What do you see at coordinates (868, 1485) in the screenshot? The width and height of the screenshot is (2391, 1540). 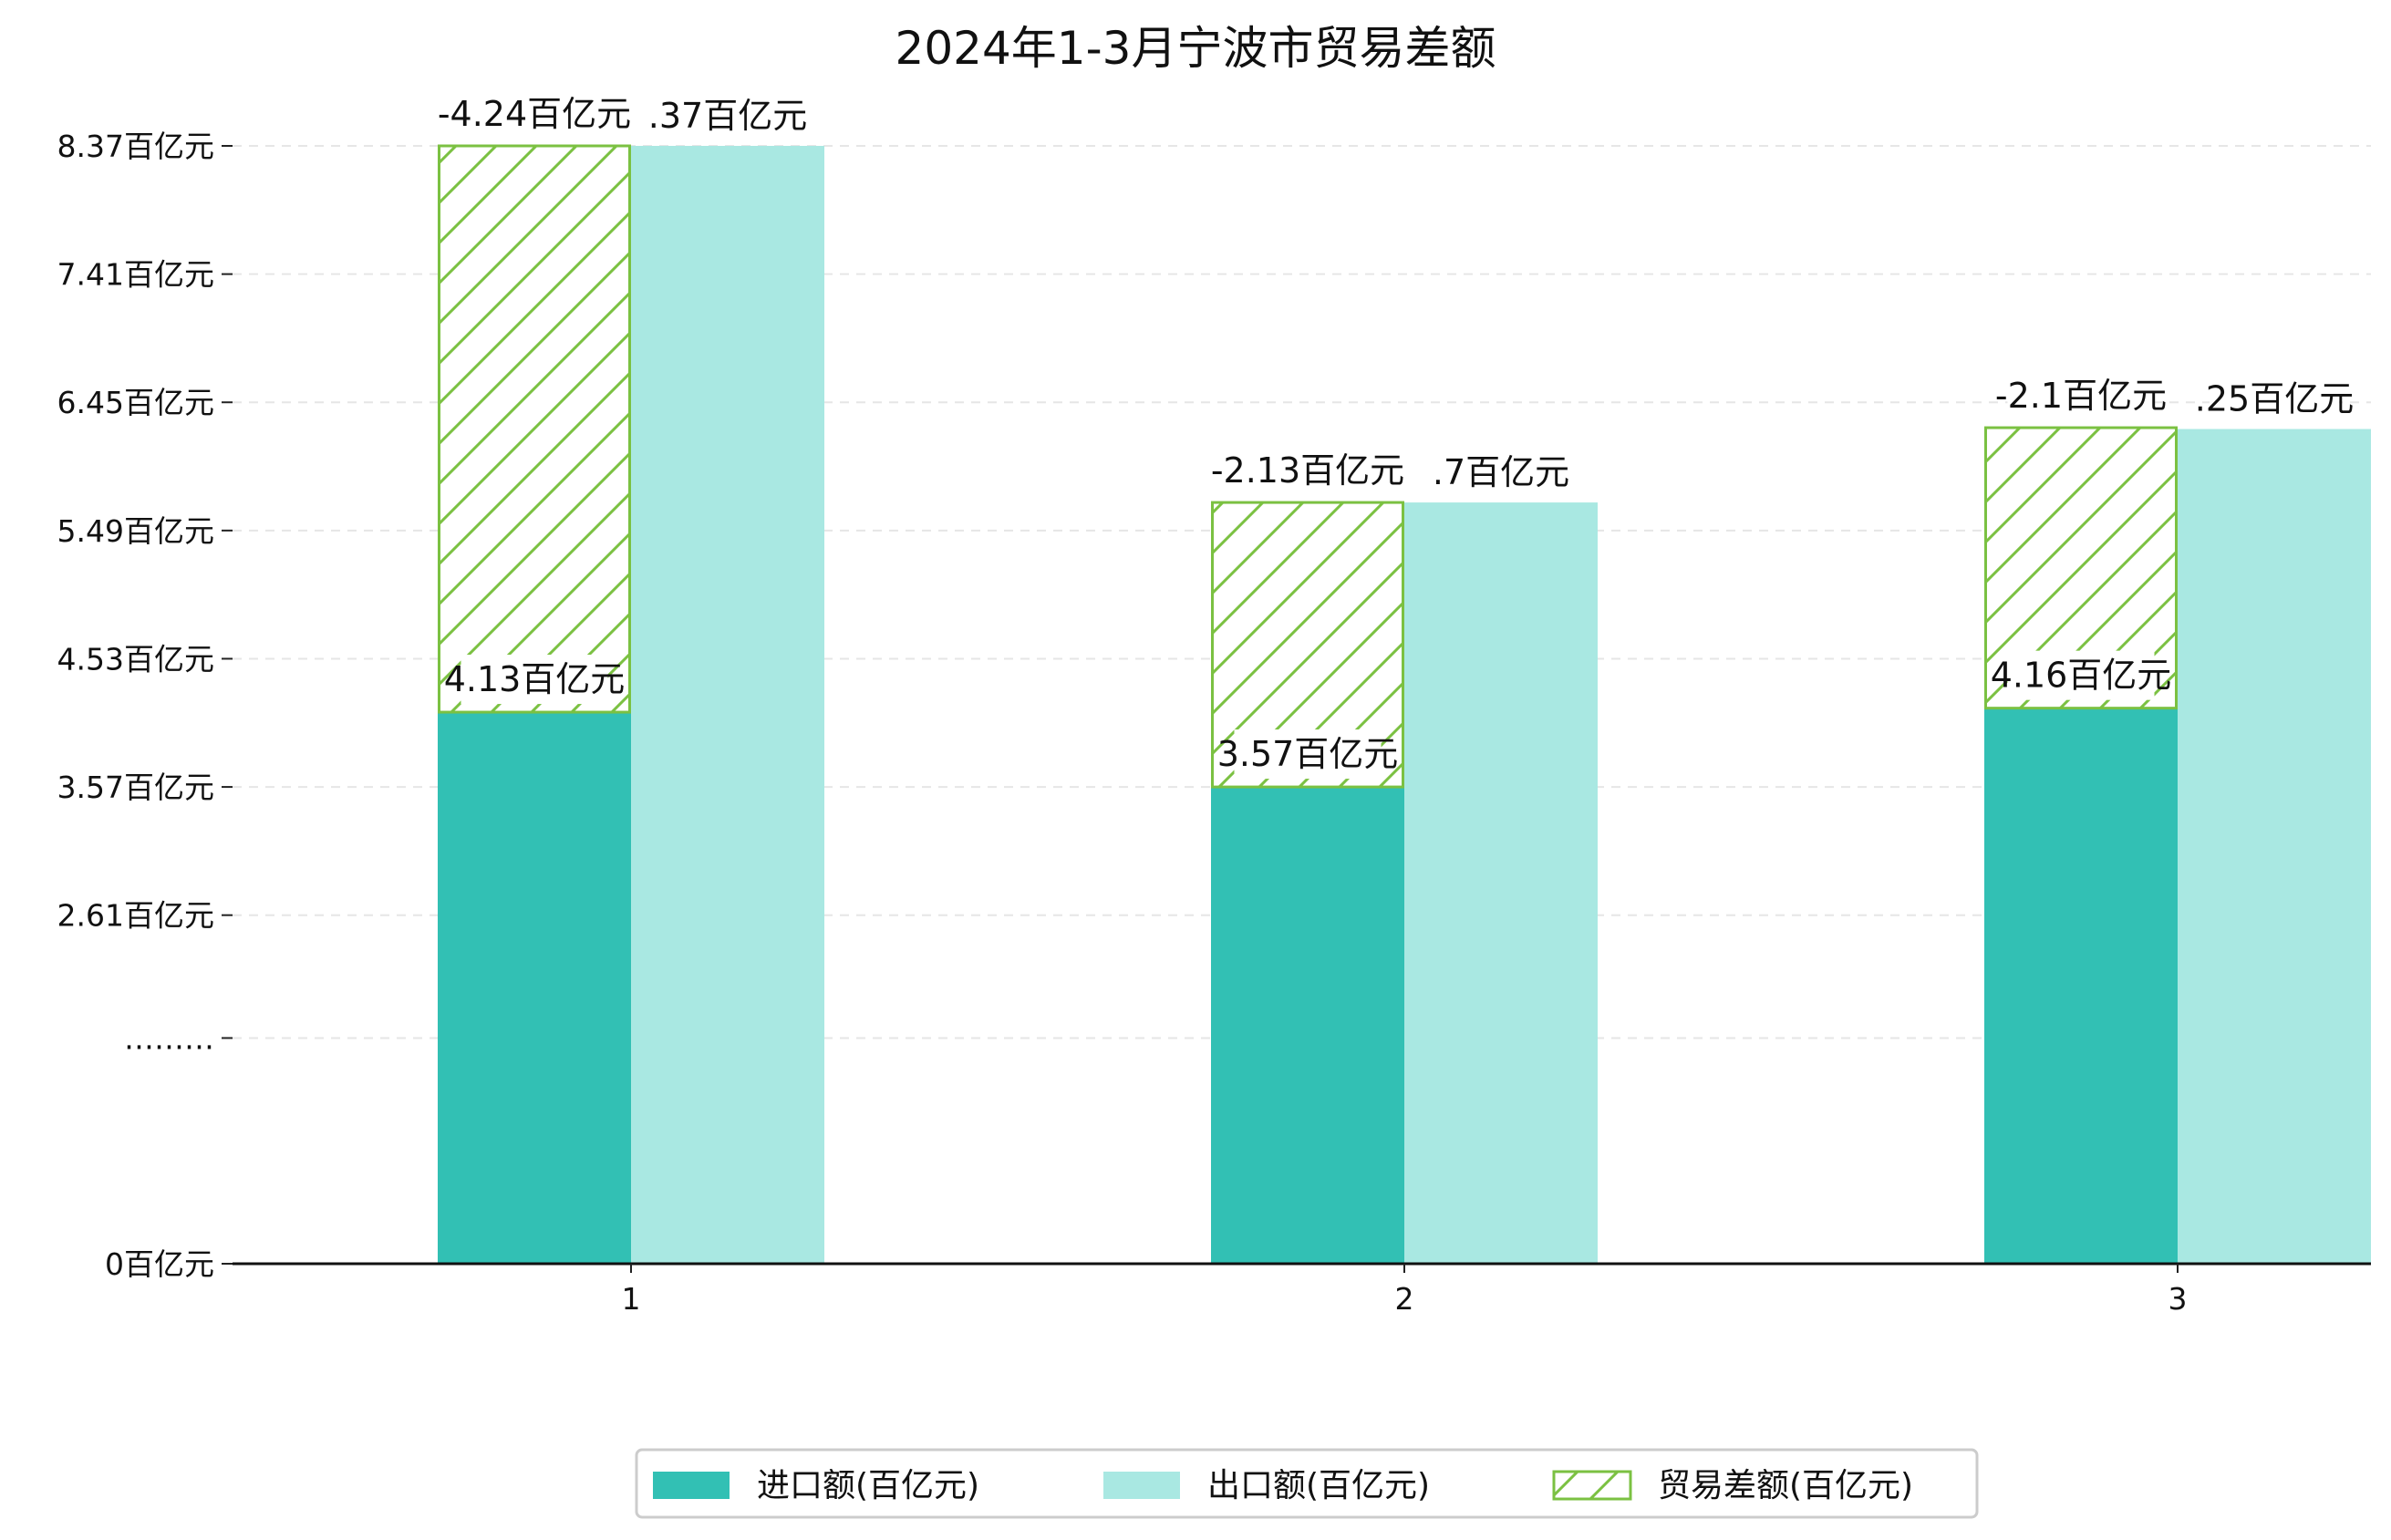 I see `legend-import-label: 进口额(百亿元)` at bounding box center [868, 1485].